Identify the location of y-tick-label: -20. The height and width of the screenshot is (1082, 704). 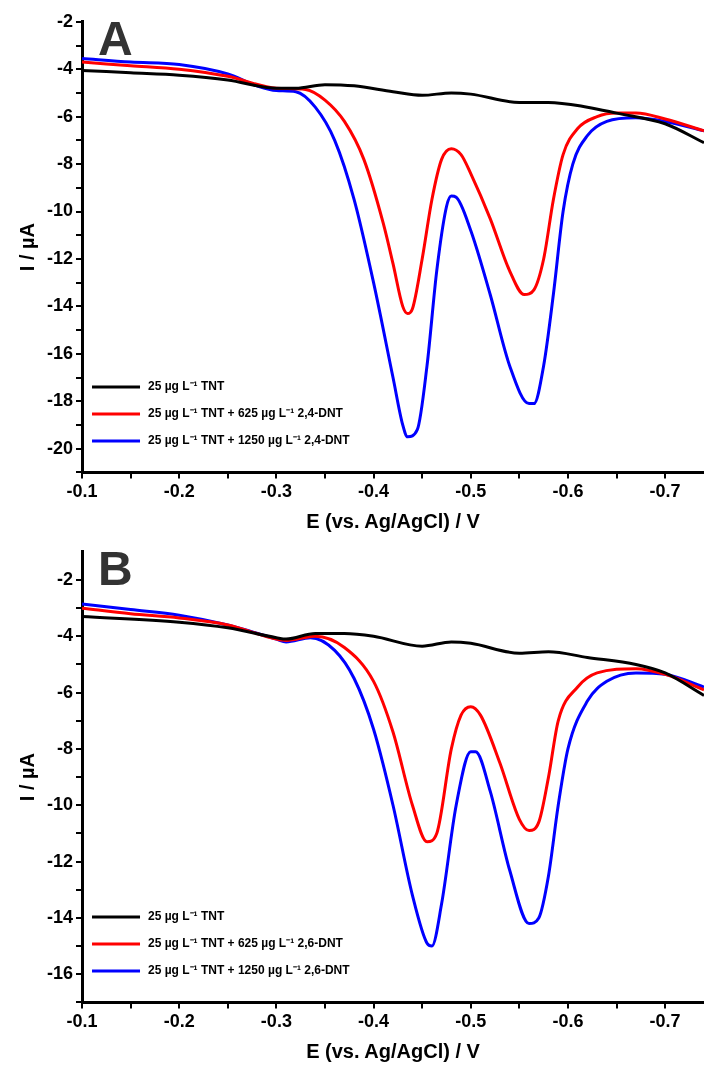
(60, 447).